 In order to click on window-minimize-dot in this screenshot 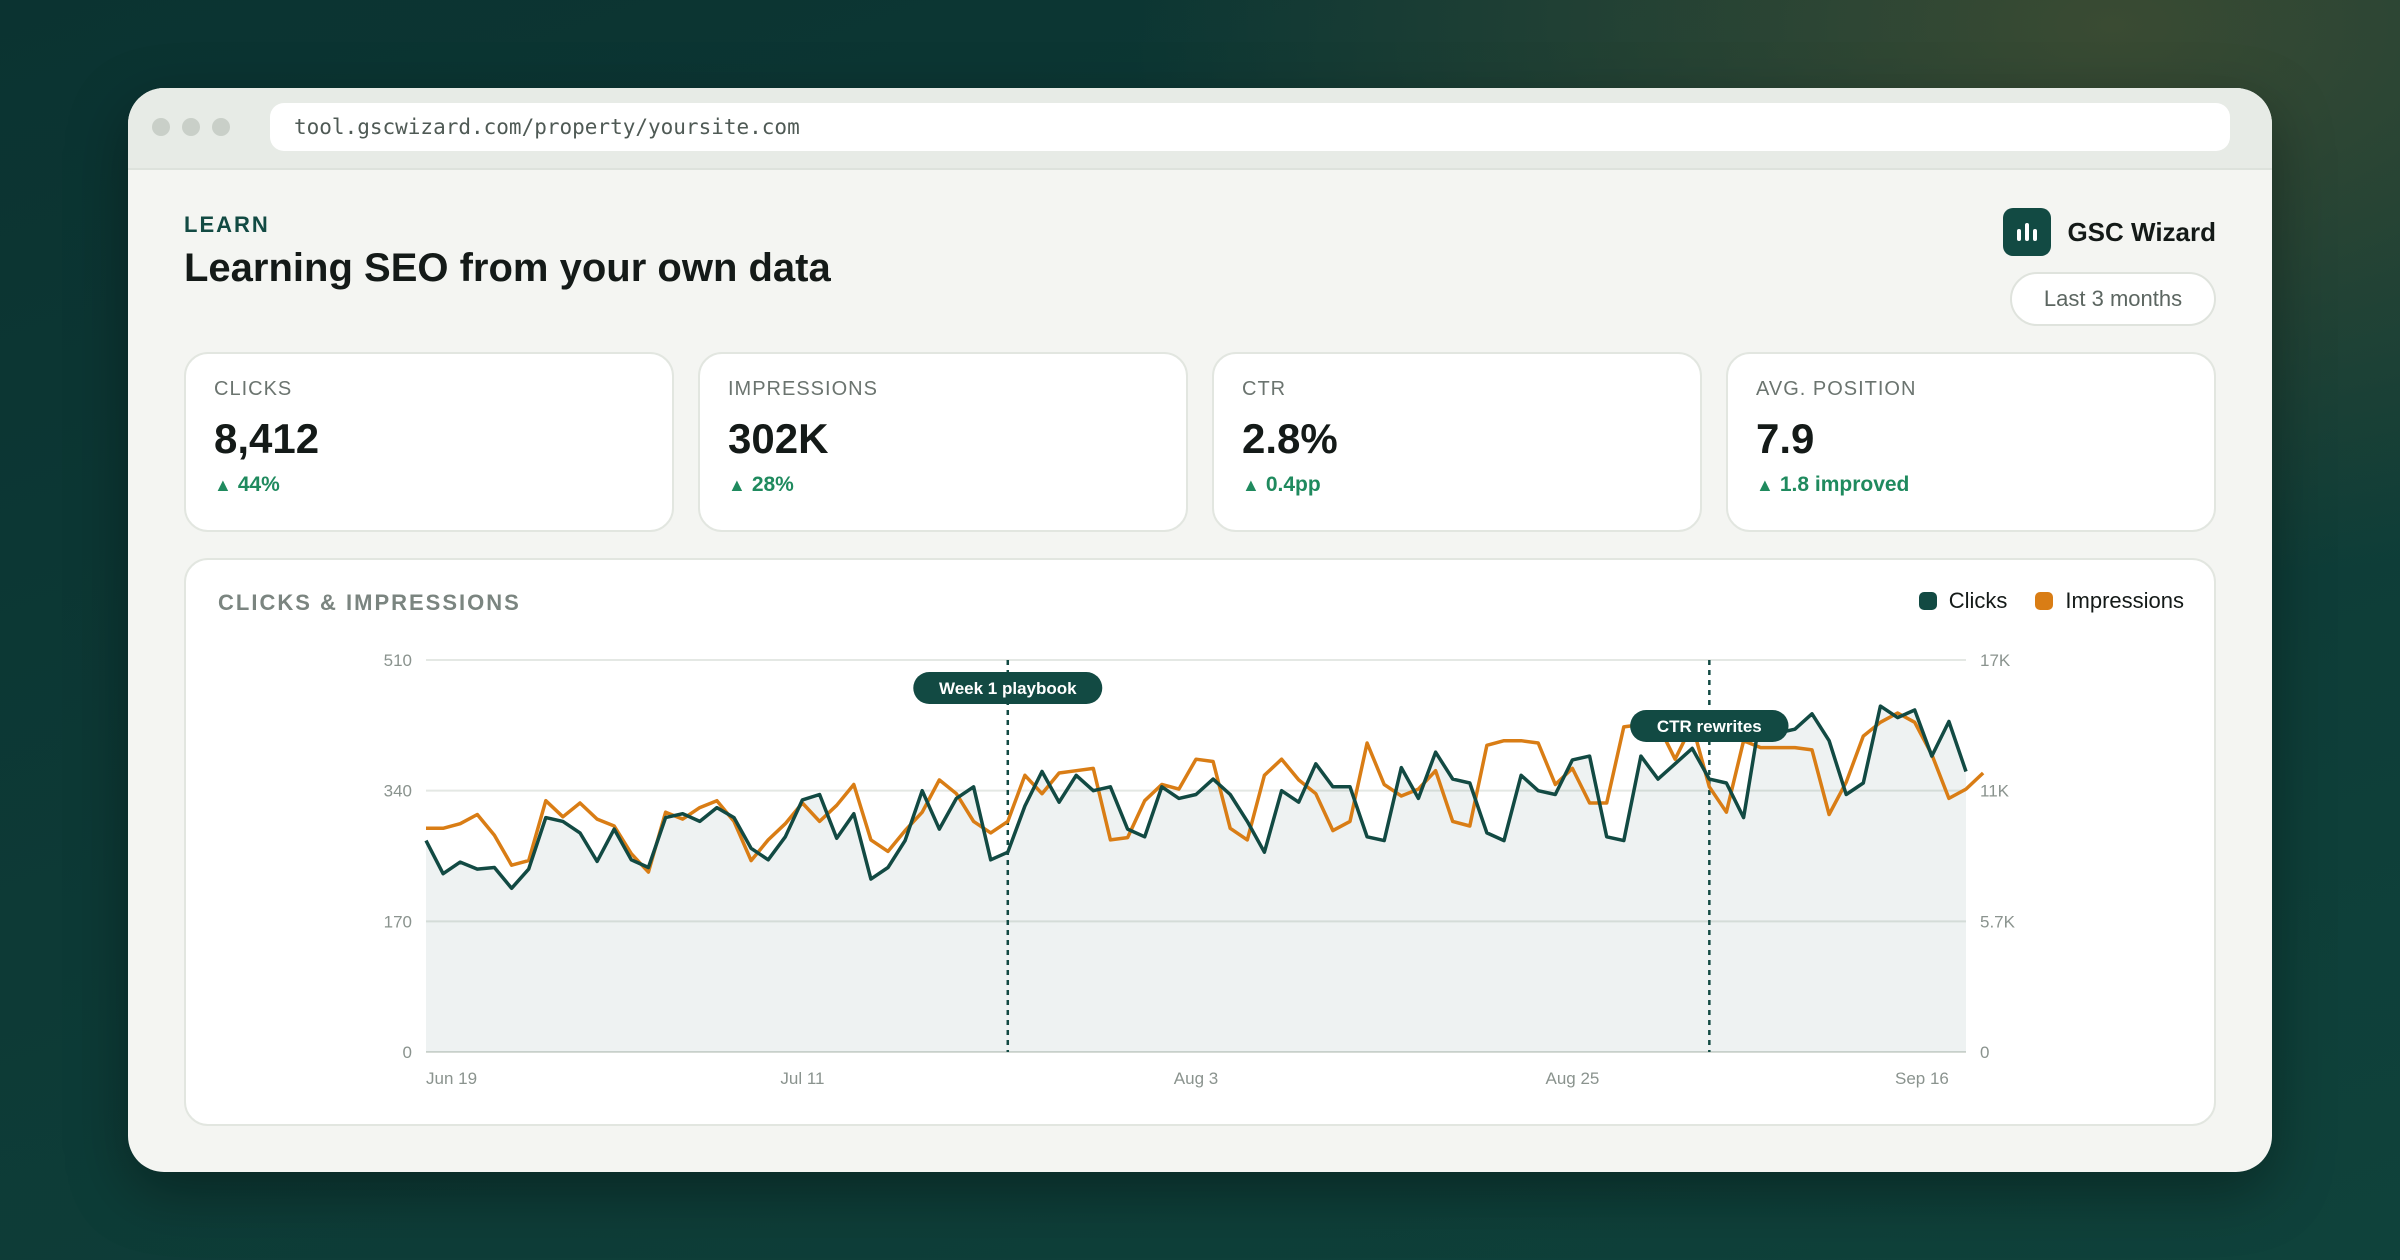, I will do `click(191, 127)`.